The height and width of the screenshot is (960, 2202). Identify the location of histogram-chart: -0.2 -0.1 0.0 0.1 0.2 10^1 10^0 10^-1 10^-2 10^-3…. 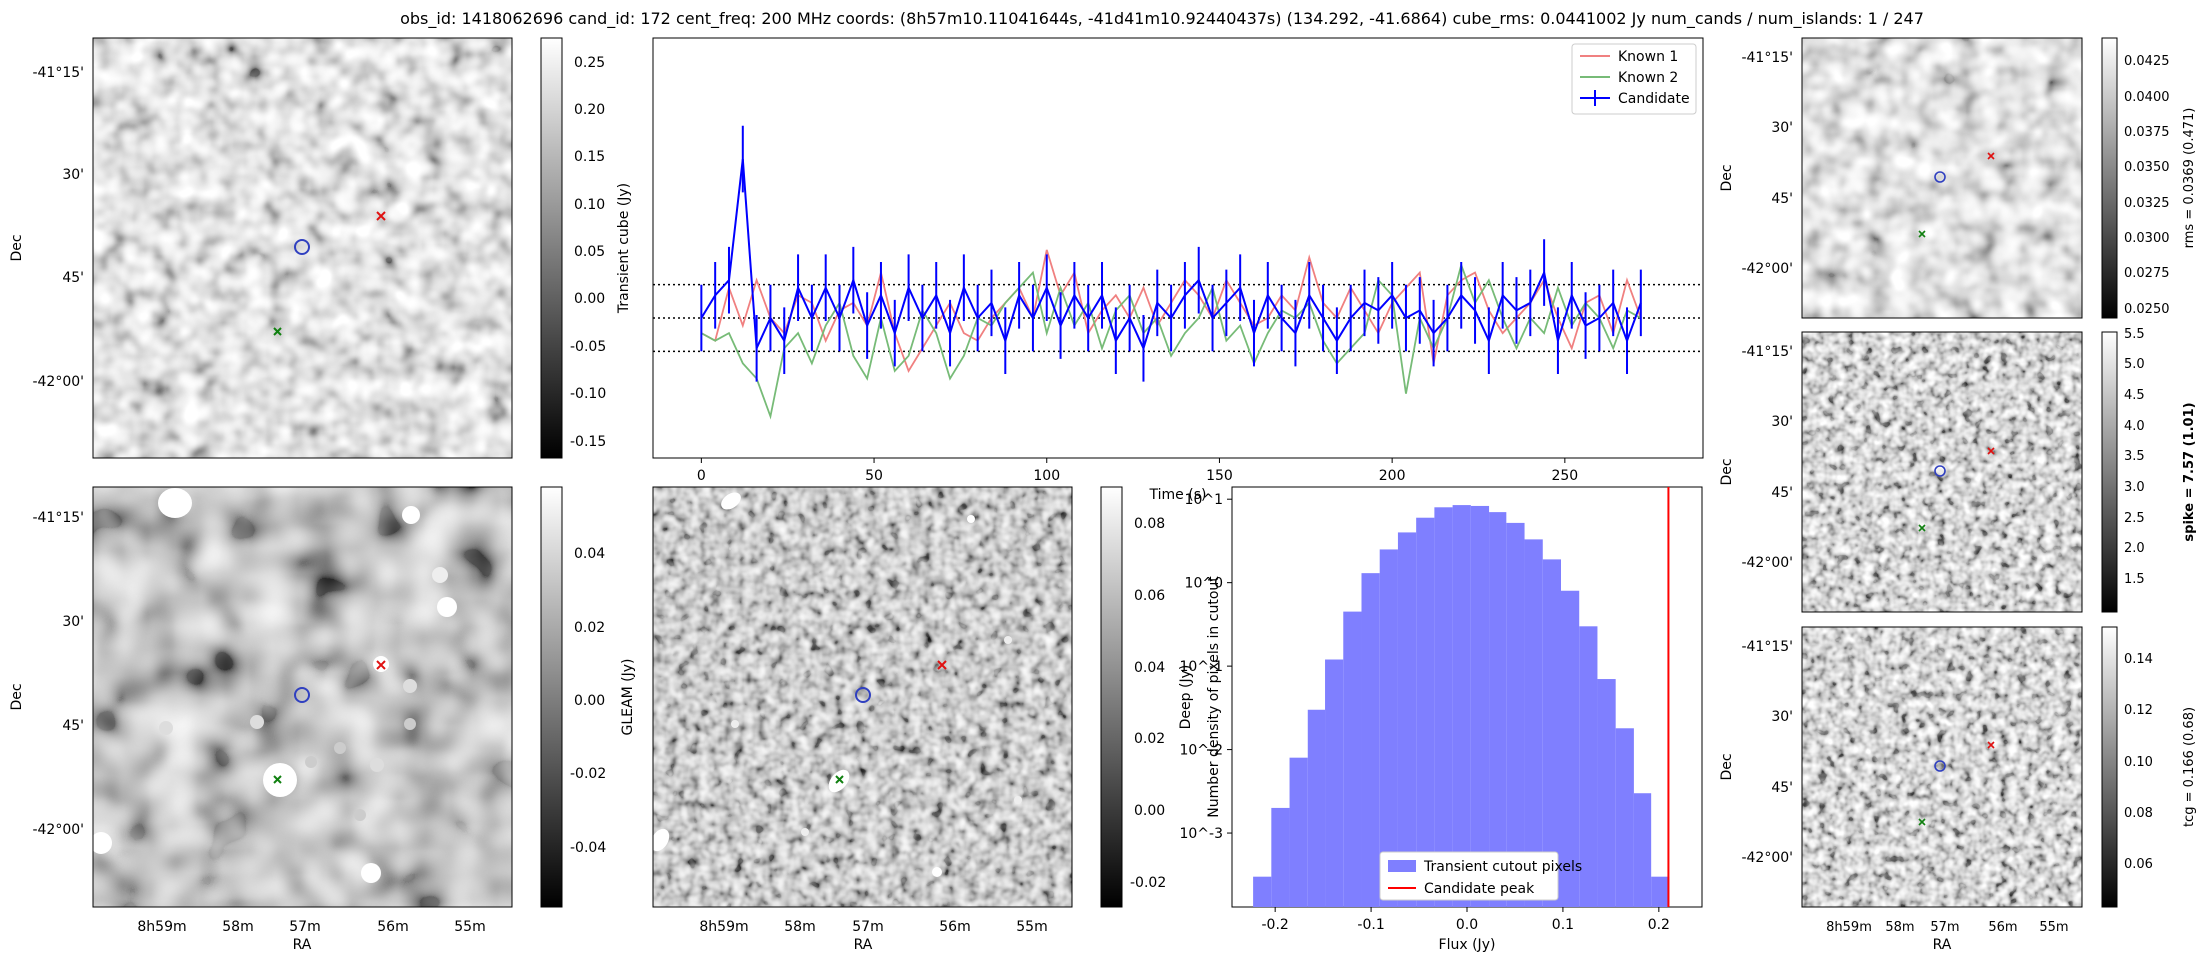
(1441, 719).